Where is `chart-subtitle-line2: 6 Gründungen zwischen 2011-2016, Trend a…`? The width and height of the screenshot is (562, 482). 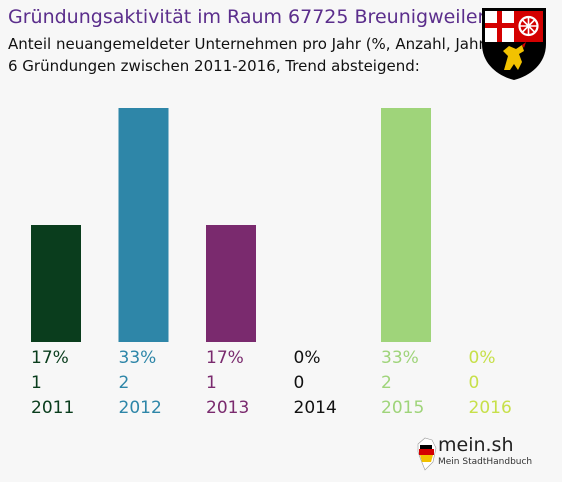 chart-subtitle-line2: 6 Gründungen zwischen 2011-2016, Trend a… is located at coordinates (214, 66).